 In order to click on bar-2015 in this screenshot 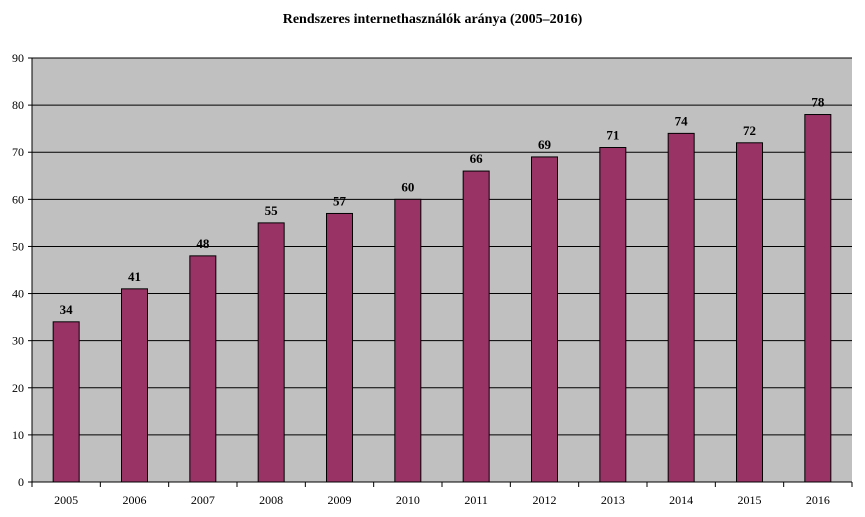, I will do `click(749, 312)`.